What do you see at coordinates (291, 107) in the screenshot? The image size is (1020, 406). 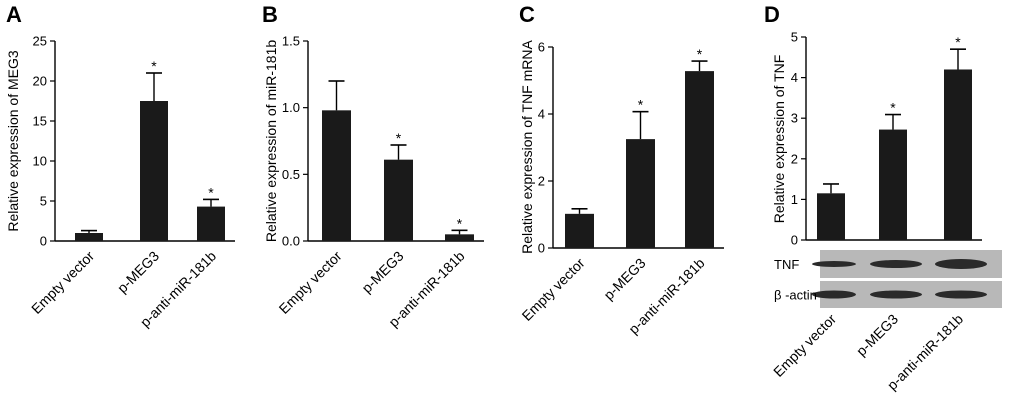 I see `y-tick-label: 1.0` at bounding box center [291, 107].